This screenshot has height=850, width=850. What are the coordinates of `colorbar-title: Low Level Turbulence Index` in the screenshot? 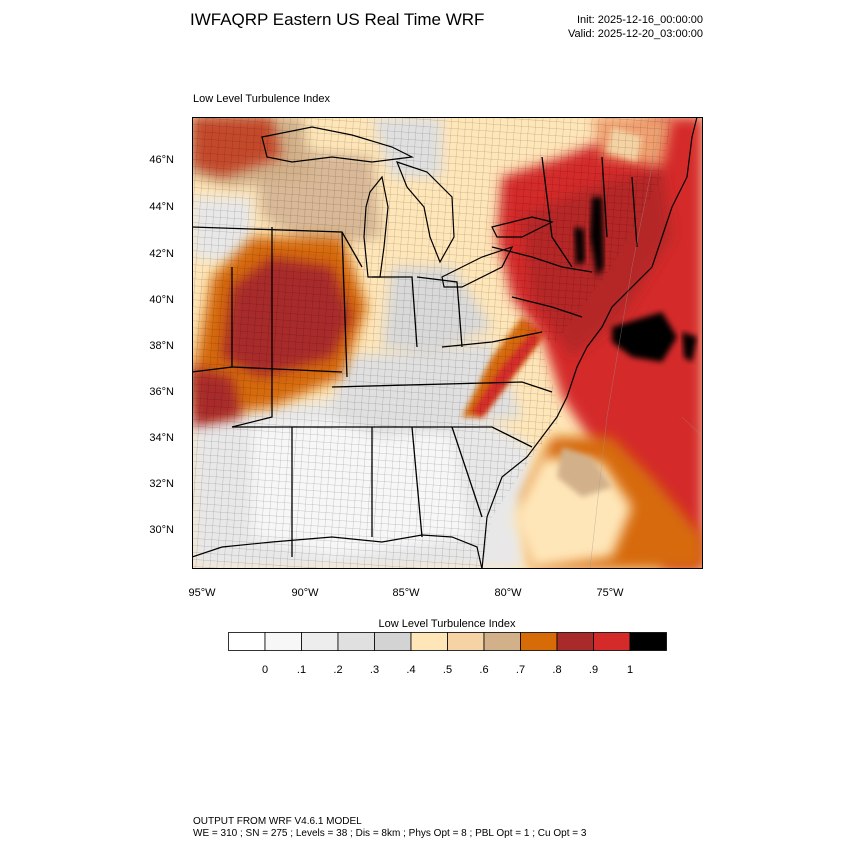 It's located at (447, 624).